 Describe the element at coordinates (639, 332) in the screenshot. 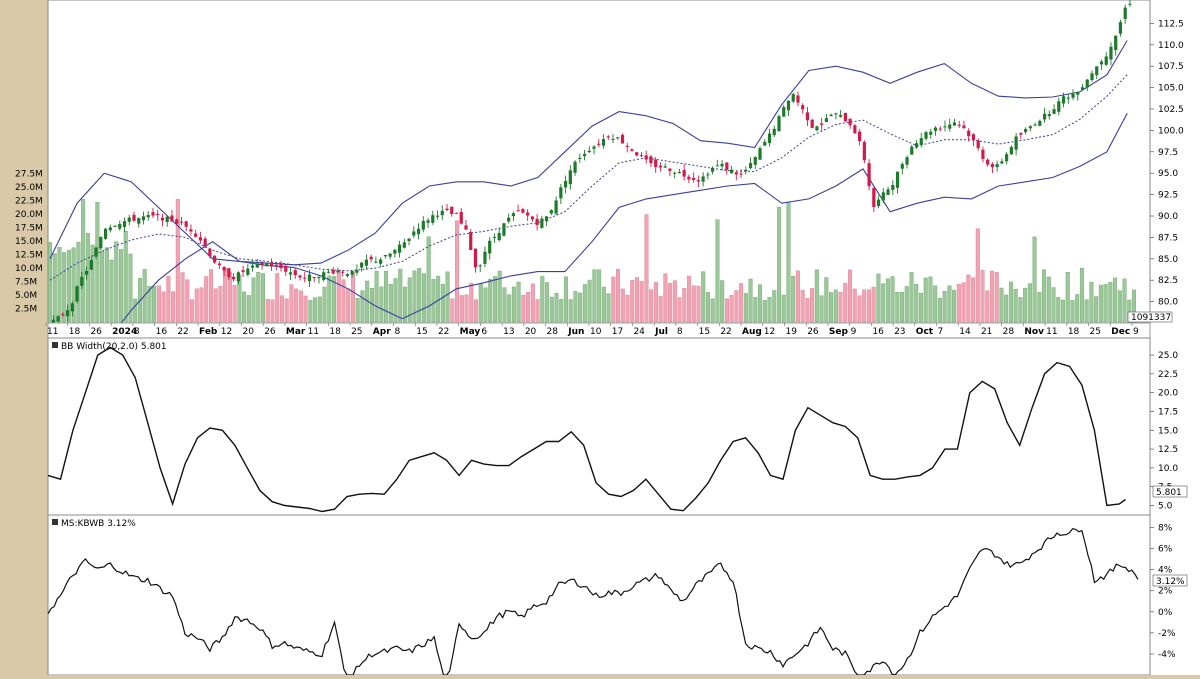

I see `x-tick-label: 24` at that location.